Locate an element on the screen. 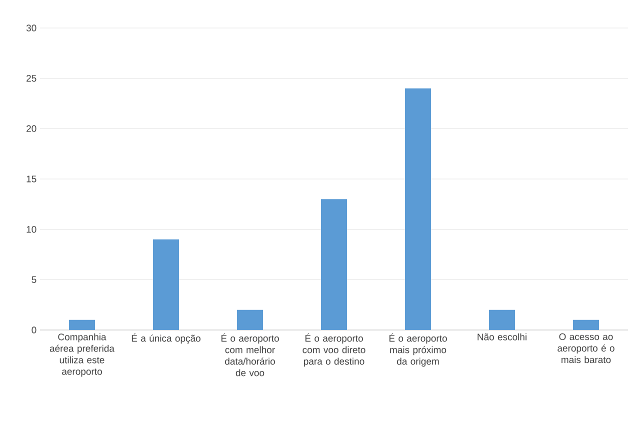 This screenshot has width=643, height=435. x-tick-label: Não escolhi is located at coordinates (502, 336).